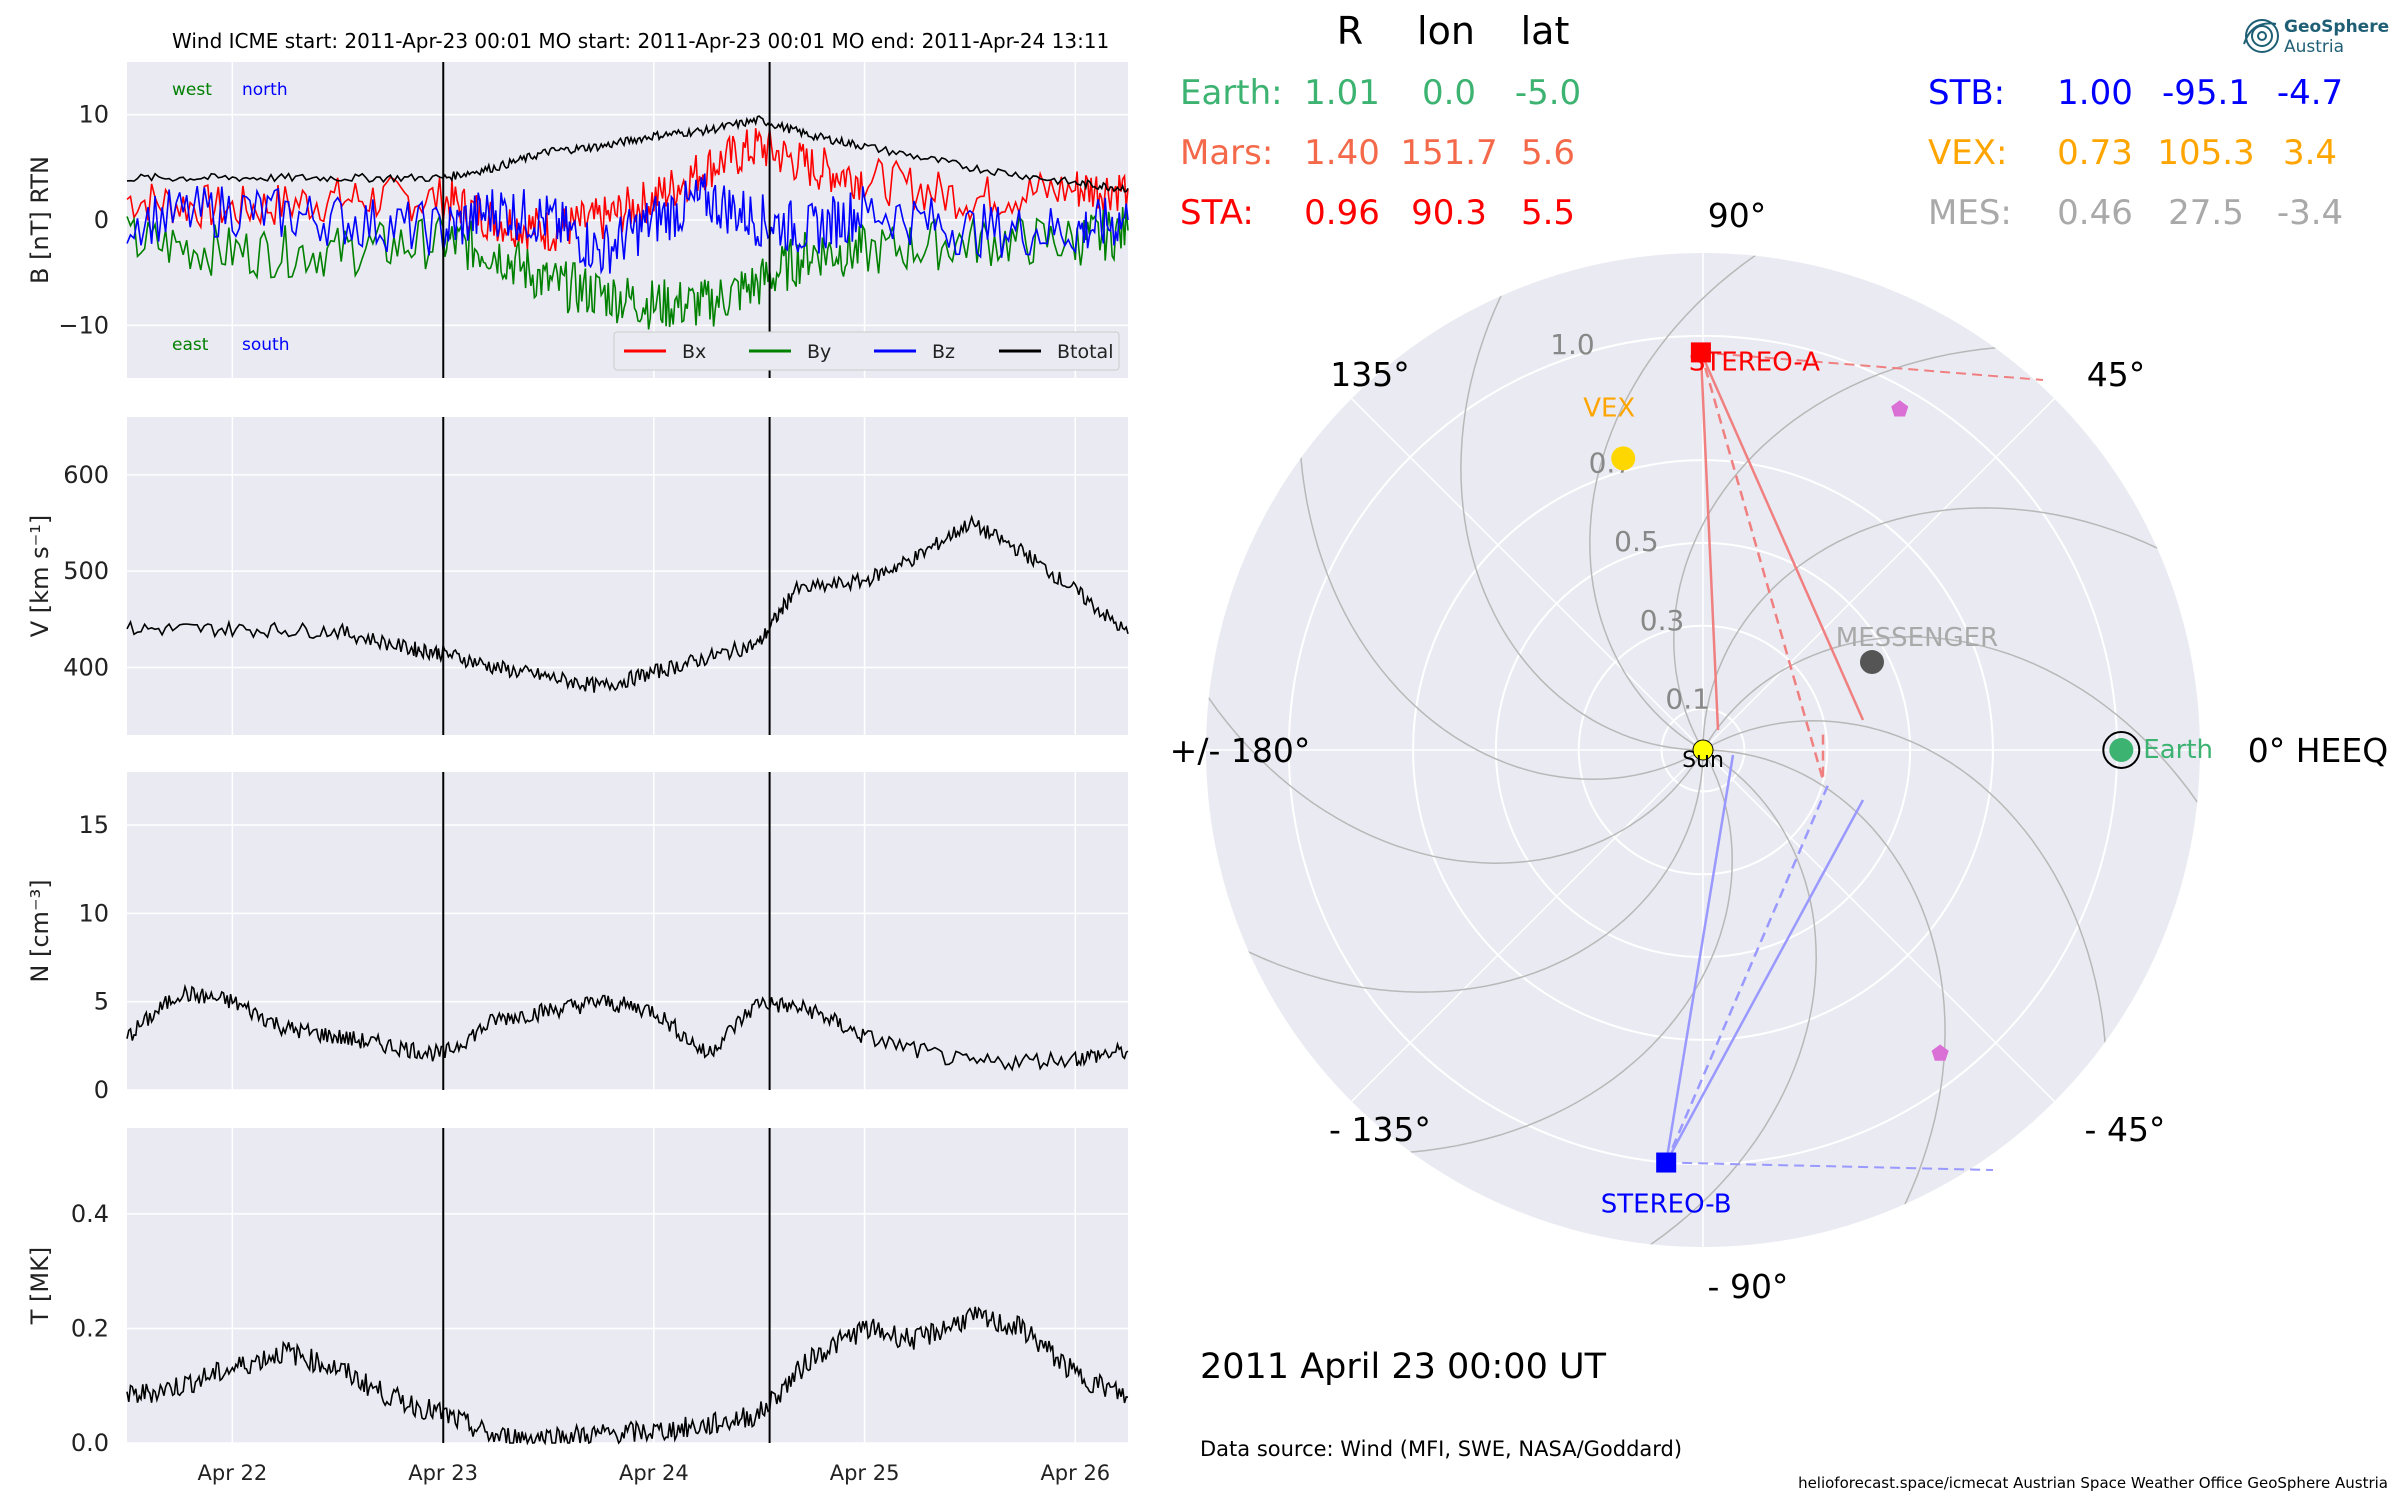 The image size is (2400, 1500). What do you see at coordinates (1448, 153) in the screenshot?
I see `row-lon: 151.7` at bounding box center [1448, 153].